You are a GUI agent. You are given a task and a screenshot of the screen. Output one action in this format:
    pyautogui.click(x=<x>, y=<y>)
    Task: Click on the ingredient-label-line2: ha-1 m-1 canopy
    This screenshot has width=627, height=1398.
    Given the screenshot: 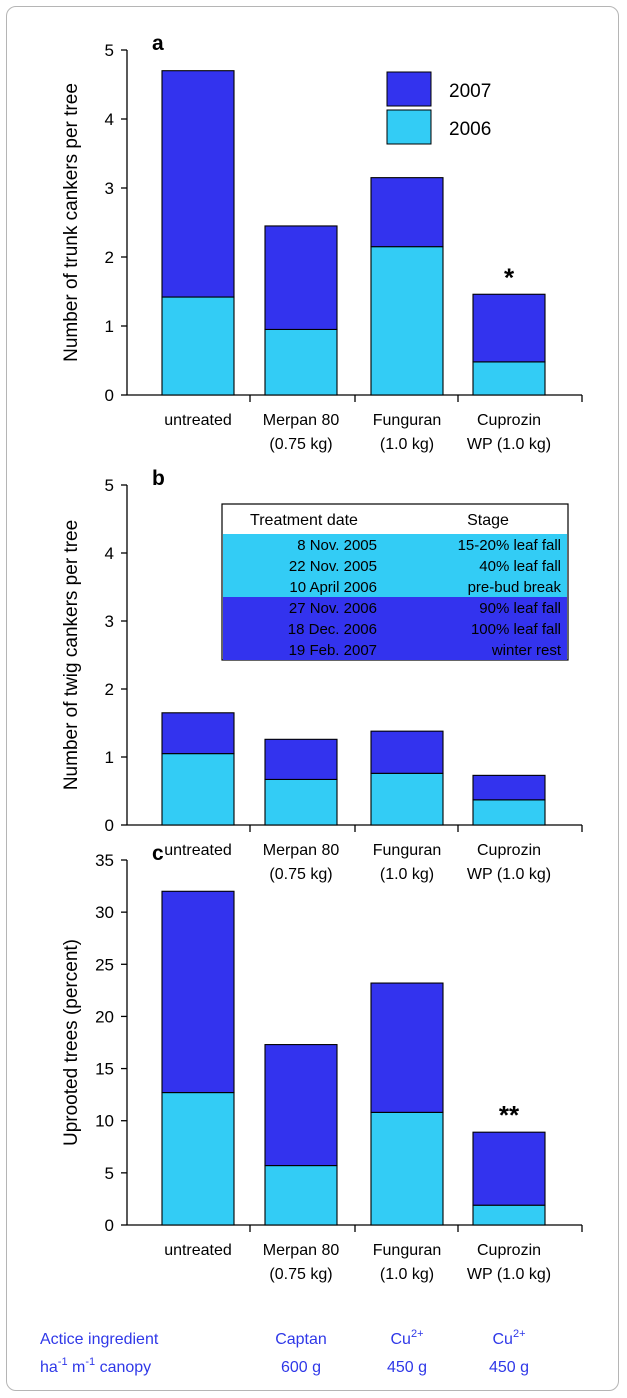 What is the action you would take?
    pyautogui.click(x=95, y=1366)
    